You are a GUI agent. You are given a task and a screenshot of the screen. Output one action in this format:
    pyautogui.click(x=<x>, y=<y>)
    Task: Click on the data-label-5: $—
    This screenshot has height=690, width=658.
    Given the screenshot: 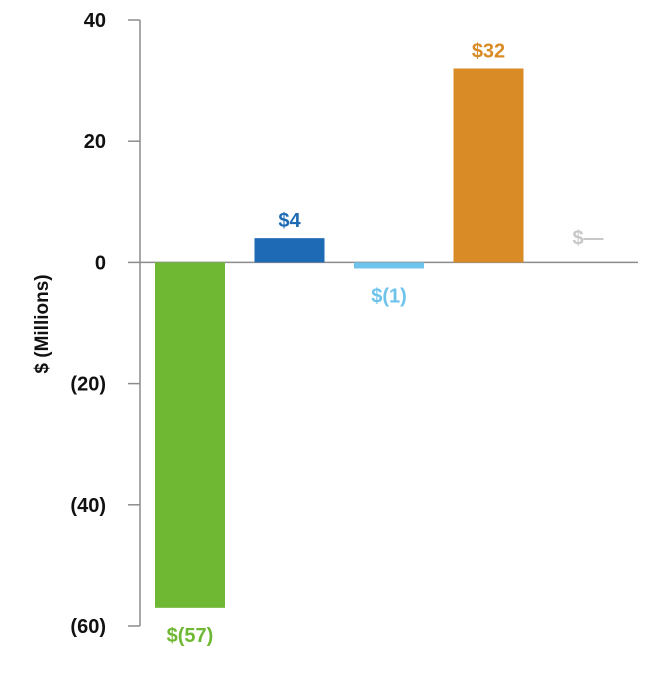 What is the action you would take?
    pyautogui.click(x=587, y=238)
    